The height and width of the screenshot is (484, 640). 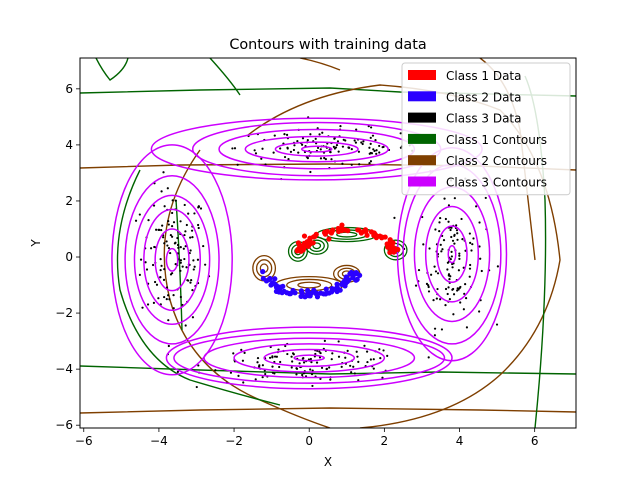 What do you see at coordinates (422, 160) in the screenshot?
I see `legend-swatch` at bounding box center [422, 160].